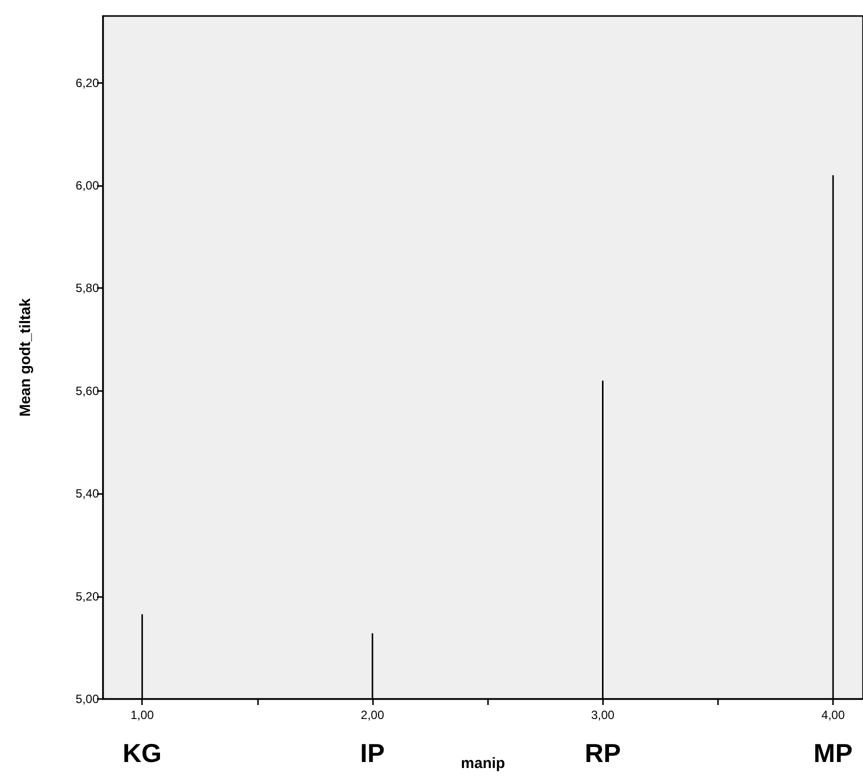  What do you see at coordinates (88, 185) in the screenshot?
I see `y-tick-label: 6,00` at bounding box center [88, 185].